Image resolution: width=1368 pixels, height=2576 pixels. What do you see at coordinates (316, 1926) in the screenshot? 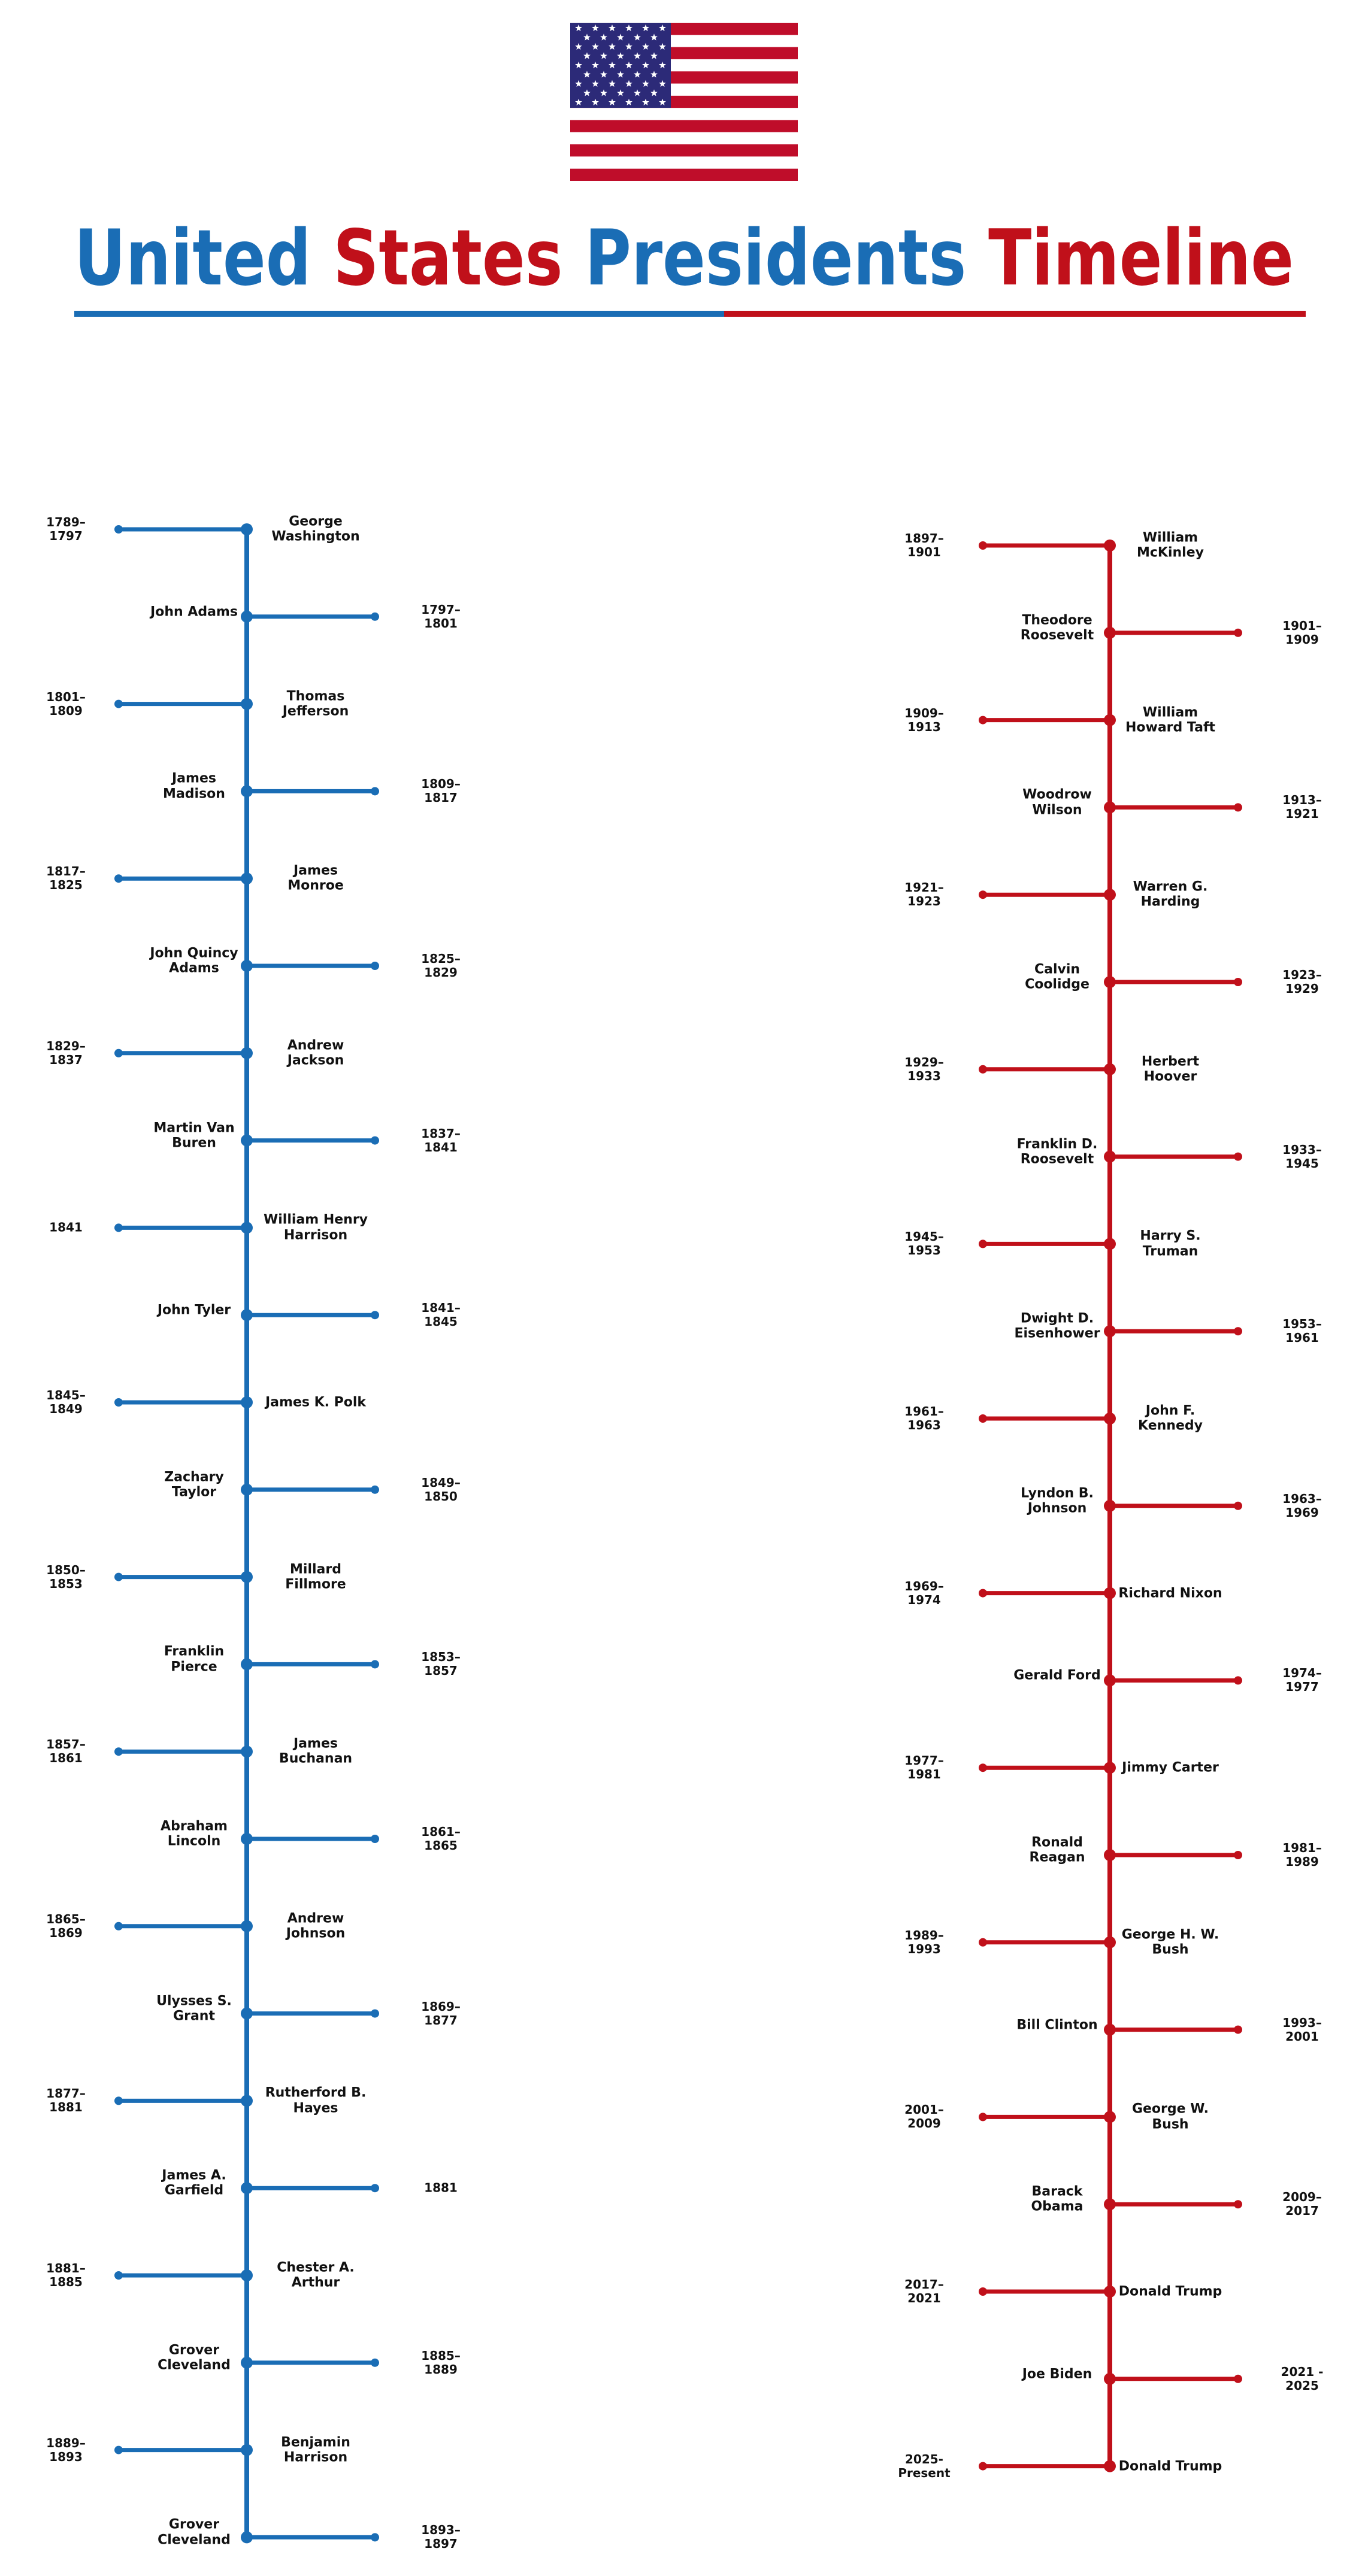
I see `president-name: Andrew Johnson` at bounding box center [316, 1926].